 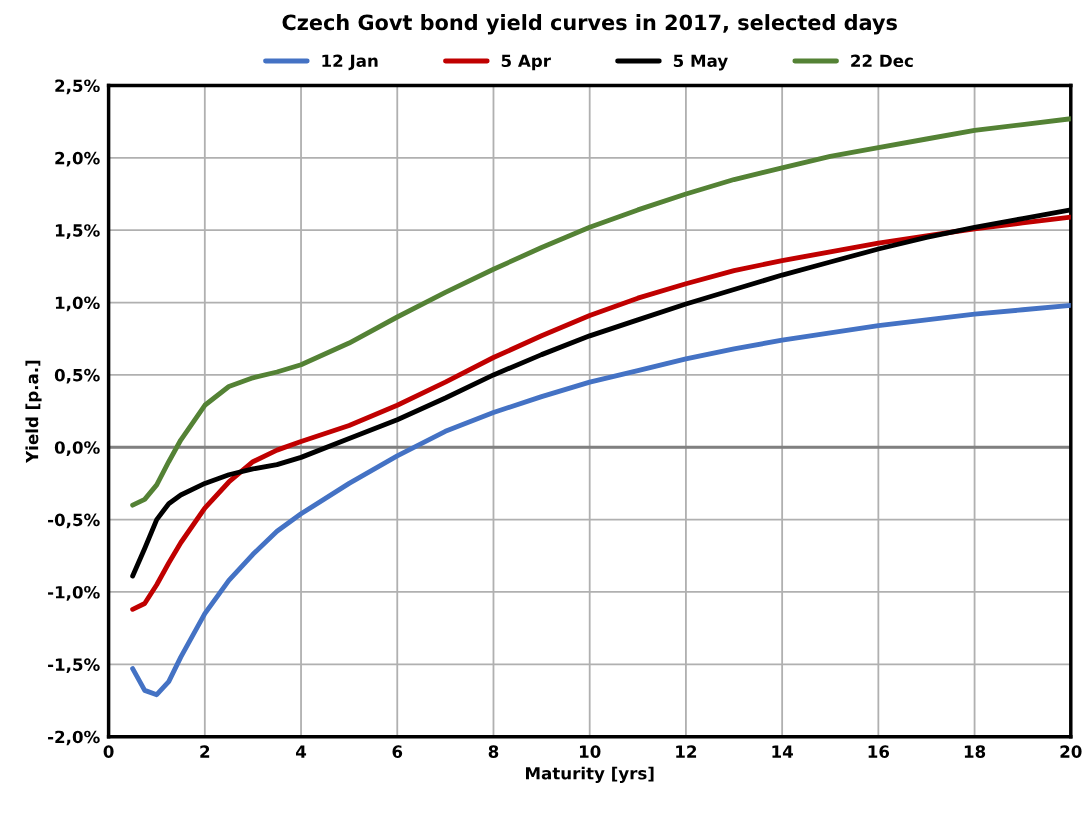 I want to click on y-tick-label: 1,5%, so click(x=77, y=231).